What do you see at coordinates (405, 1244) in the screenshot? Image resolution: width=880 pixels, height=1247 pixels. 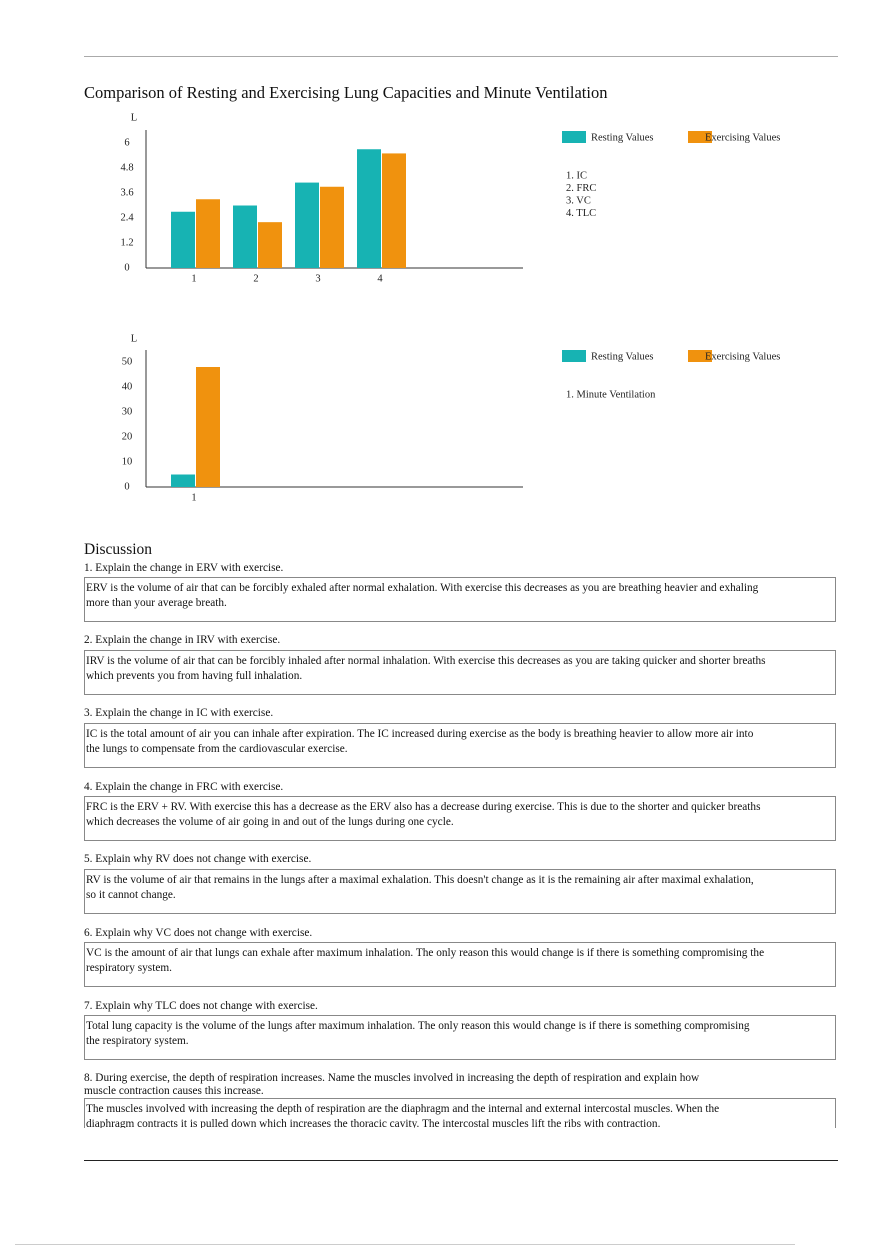 I see `footer-rule` at bounding box center [405, 1244].